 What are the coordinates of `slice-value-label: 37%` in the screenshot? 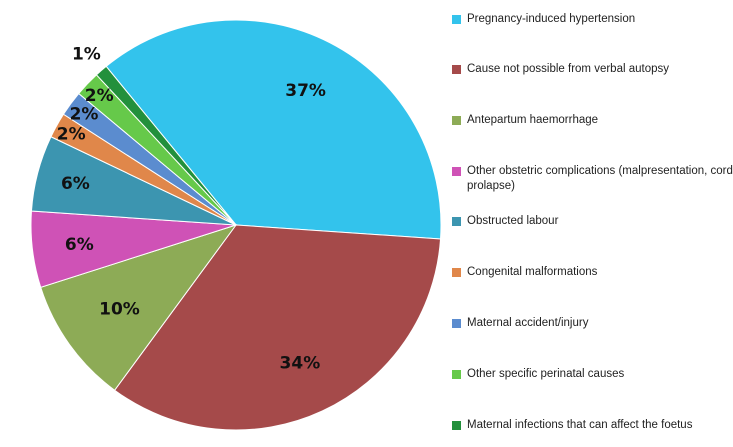 It's located at (305, 91).